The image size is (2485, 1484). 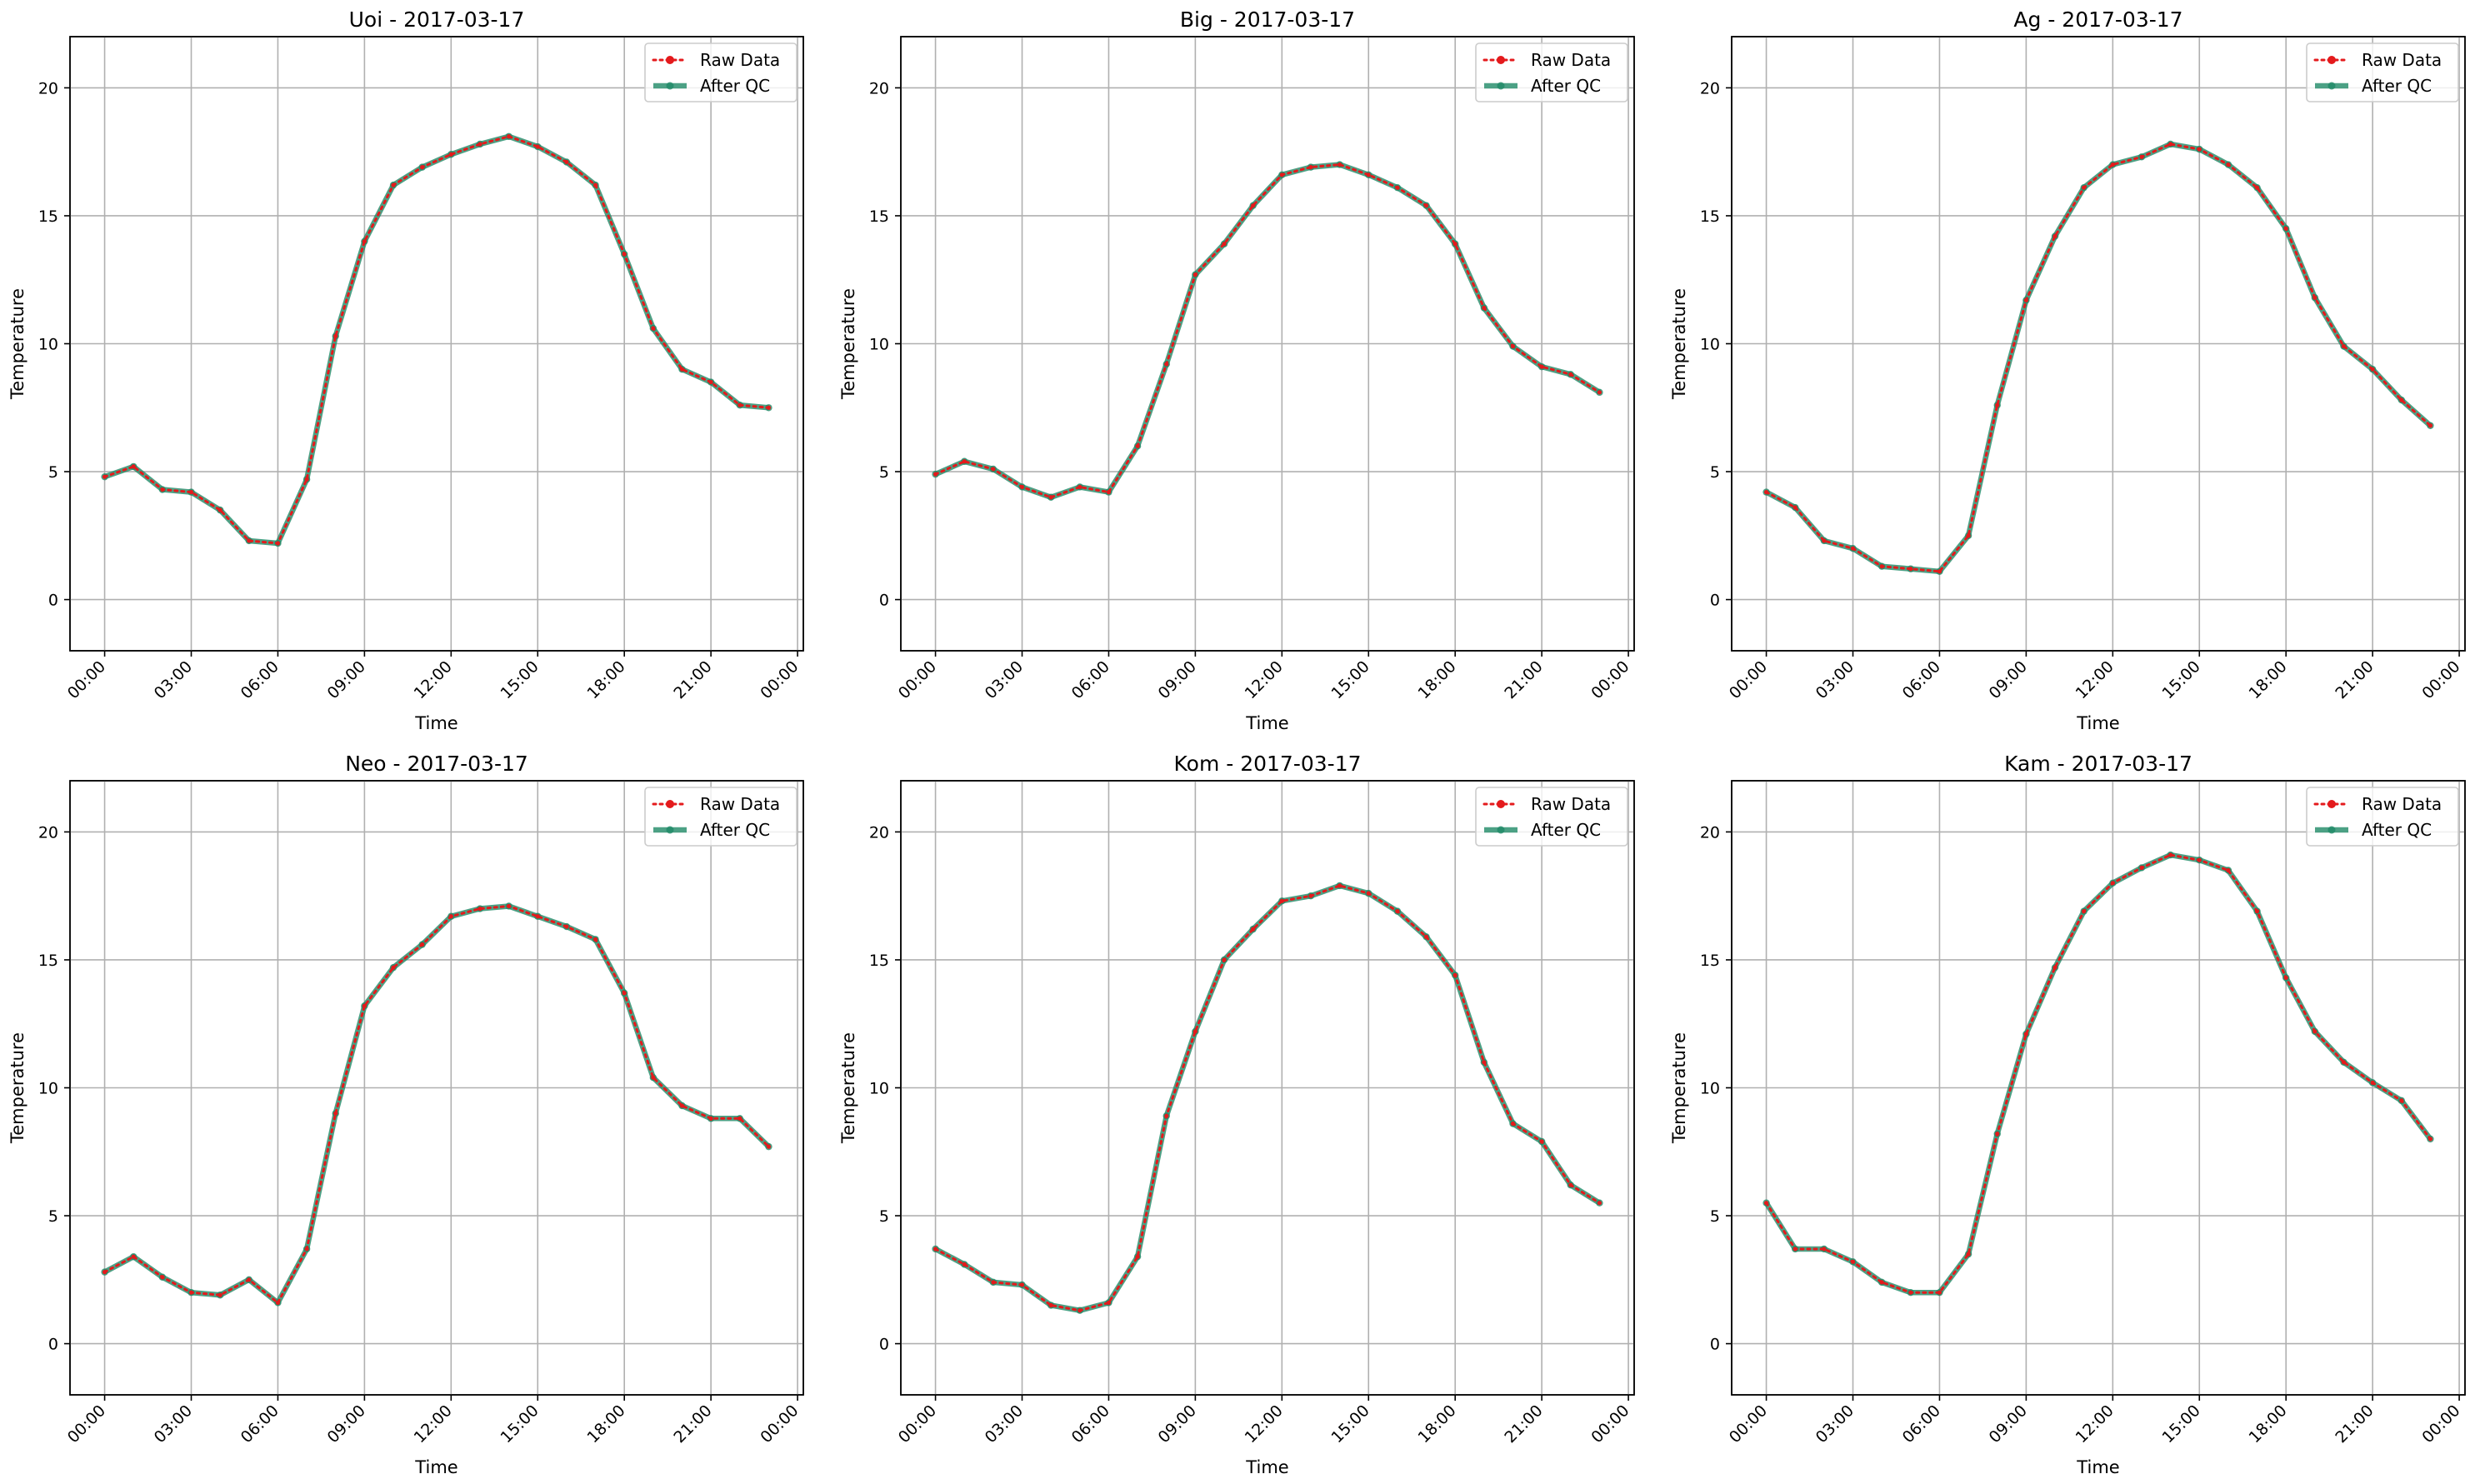 What do you see at coordinates (879, 88) in the screenshot?
I see `y-tick-label: 20` at bounding box center [879, 88].